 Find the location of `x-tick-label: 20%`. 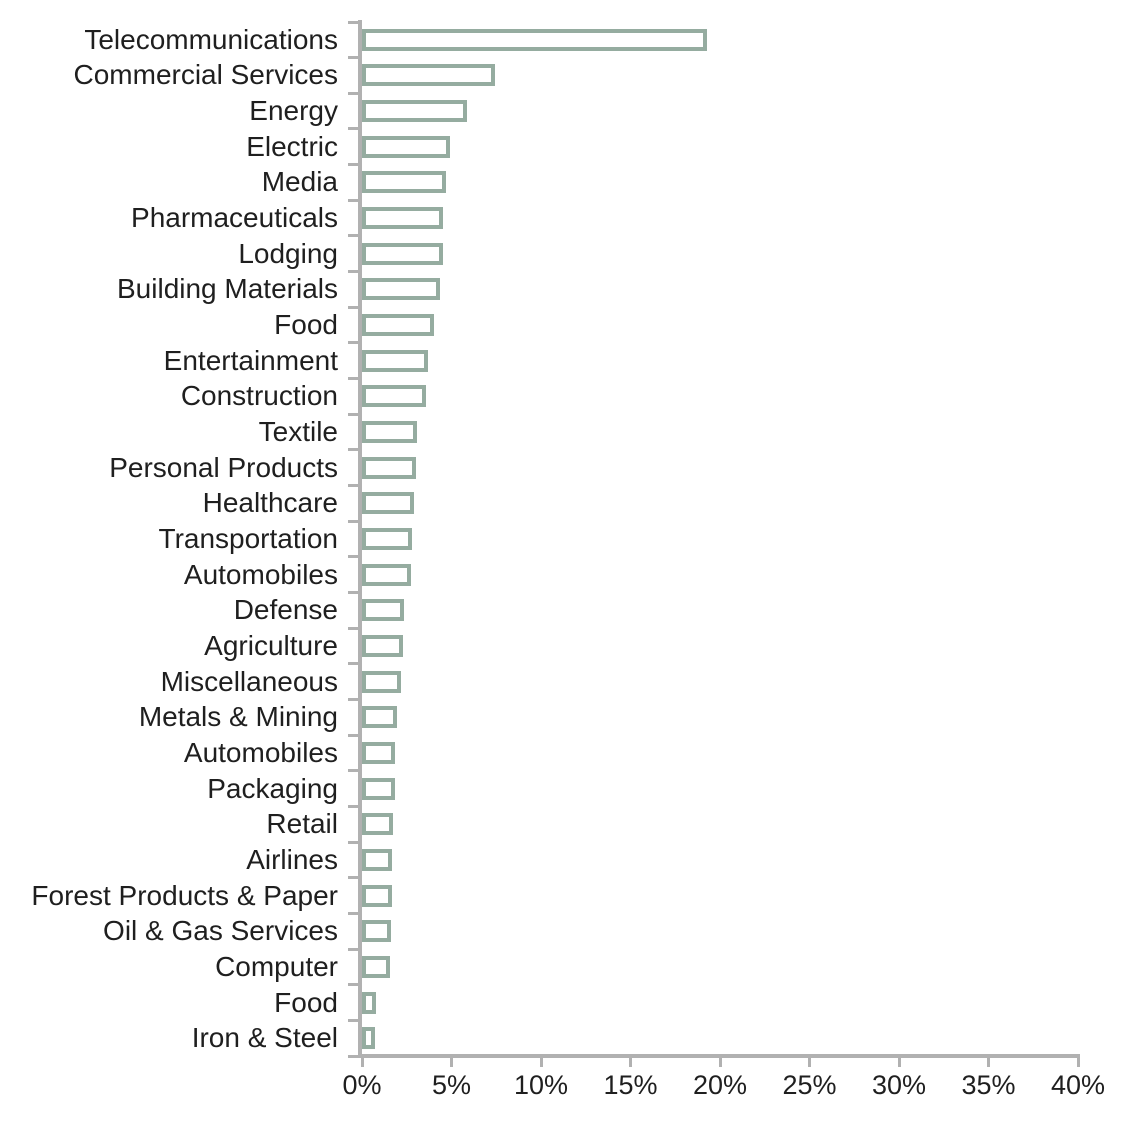

x-tick-label: 20% is located at coordinates (720, 1085).